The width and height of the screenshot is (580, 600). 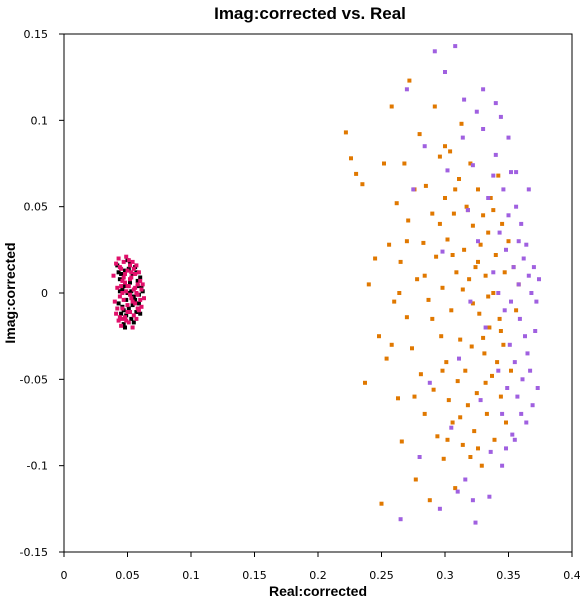 What do you see at coordinates (318, 575) in the screenshot?
I see `x-tick-label: 0.2` at bounding box center [318, 575].